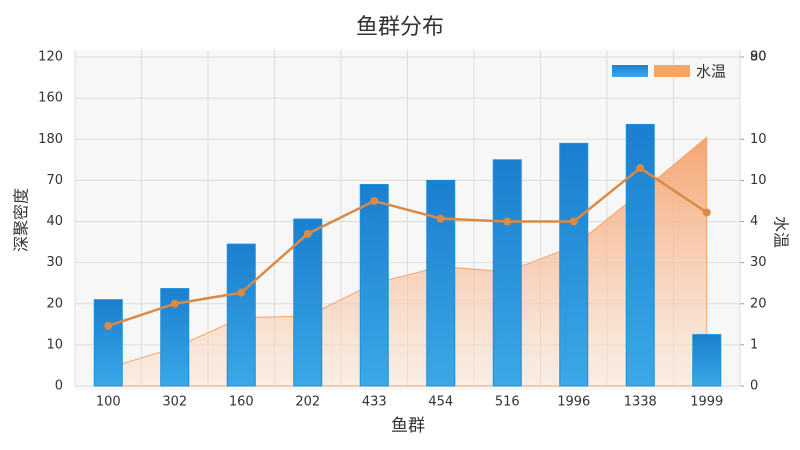 The image size is (800, 450). I want to click on x-tick-label: 302, so click(174, 402).